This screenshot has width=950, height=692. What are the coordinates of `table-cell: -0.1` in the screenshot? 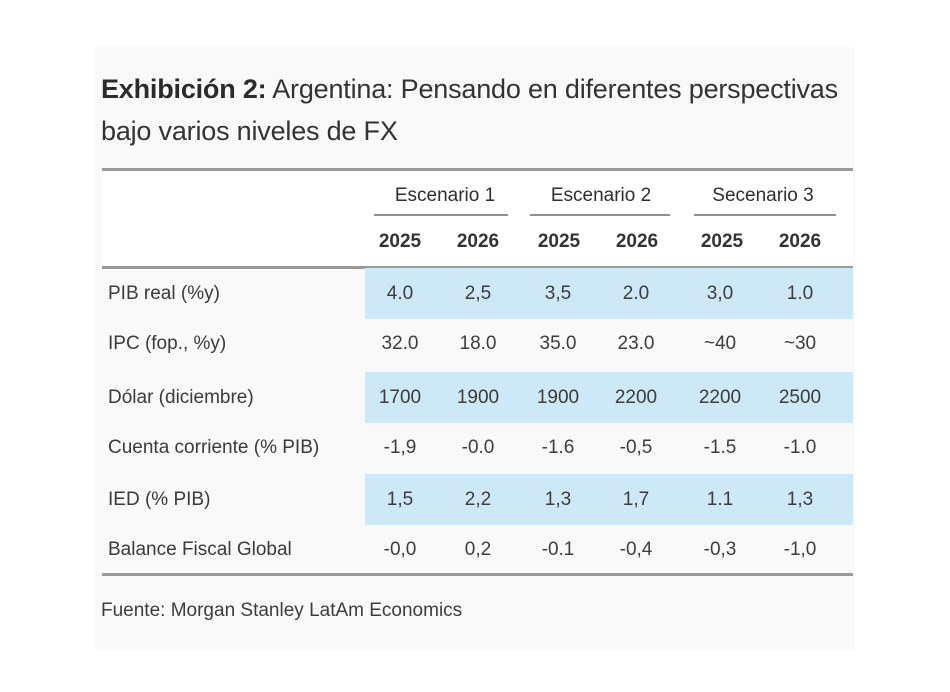 It's located at (558, 549).